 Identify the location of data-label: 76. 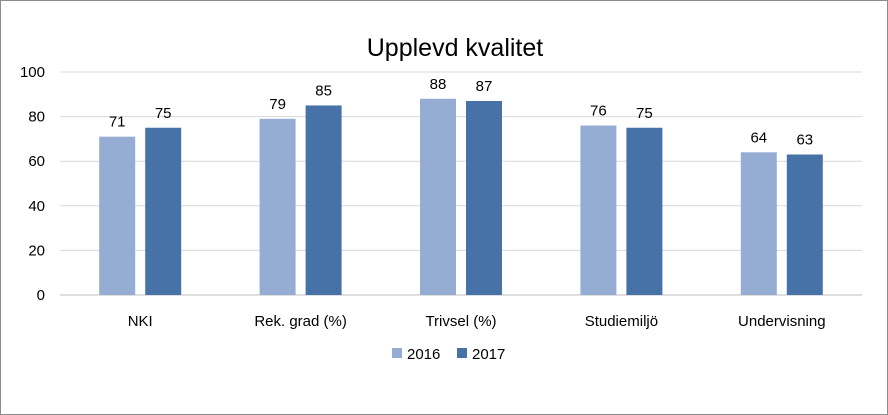
(598, 111).